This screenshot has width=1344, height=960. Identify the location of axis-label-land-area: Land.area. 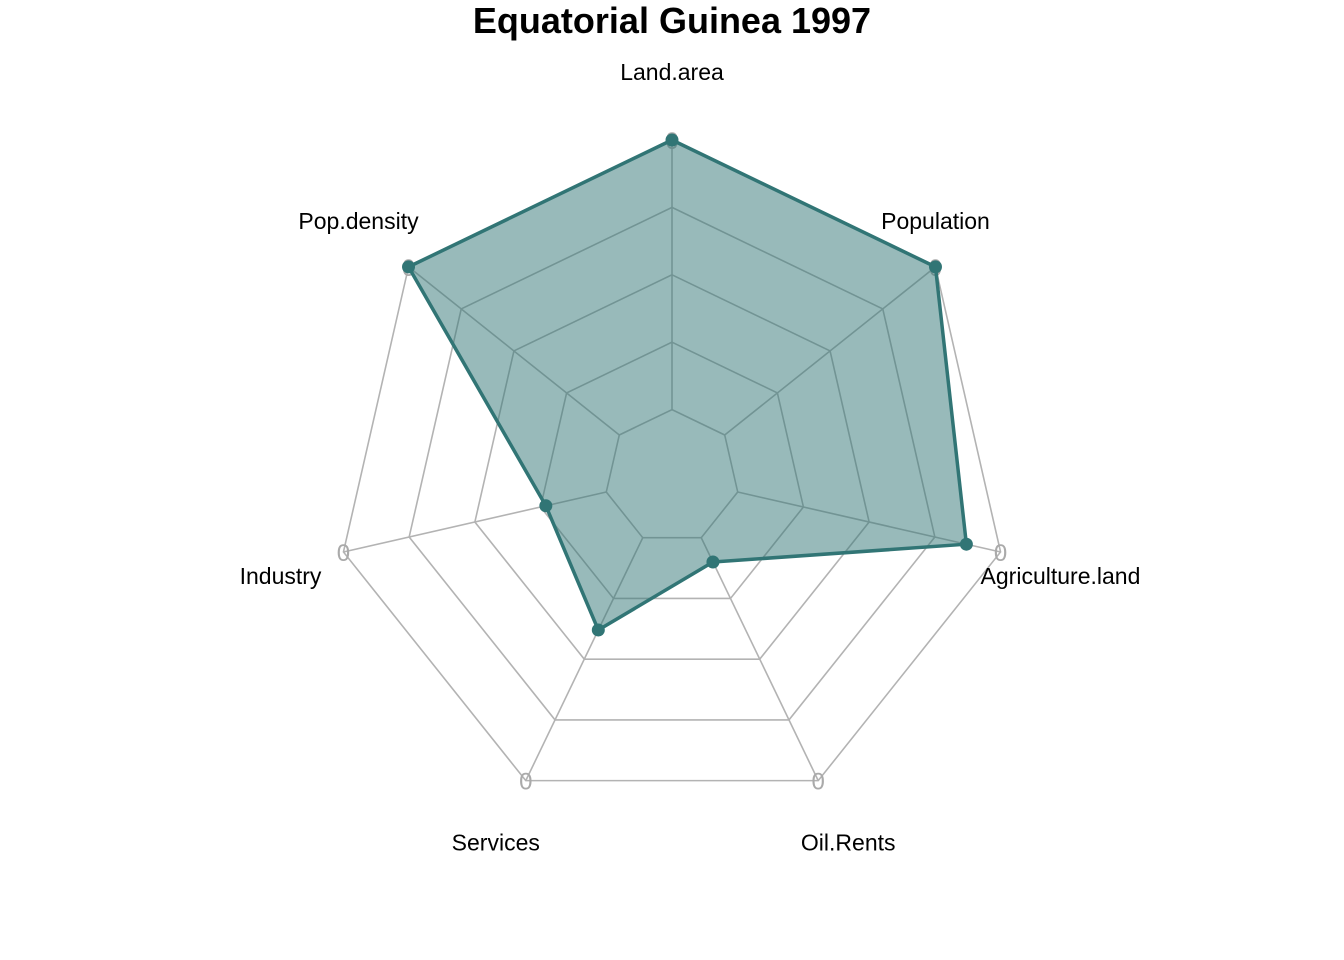
(672, 72).